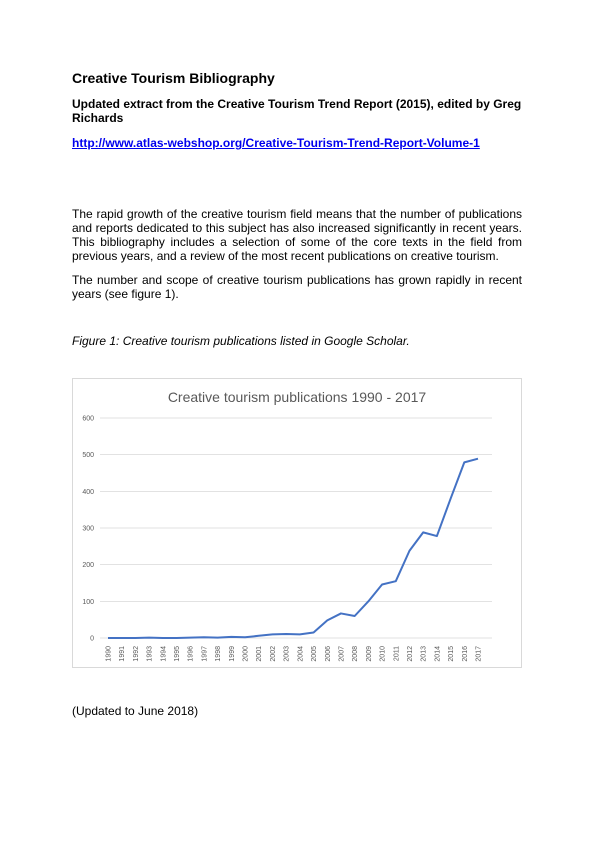  I want to click on x-tick-label: 2015, so click(451, 654).